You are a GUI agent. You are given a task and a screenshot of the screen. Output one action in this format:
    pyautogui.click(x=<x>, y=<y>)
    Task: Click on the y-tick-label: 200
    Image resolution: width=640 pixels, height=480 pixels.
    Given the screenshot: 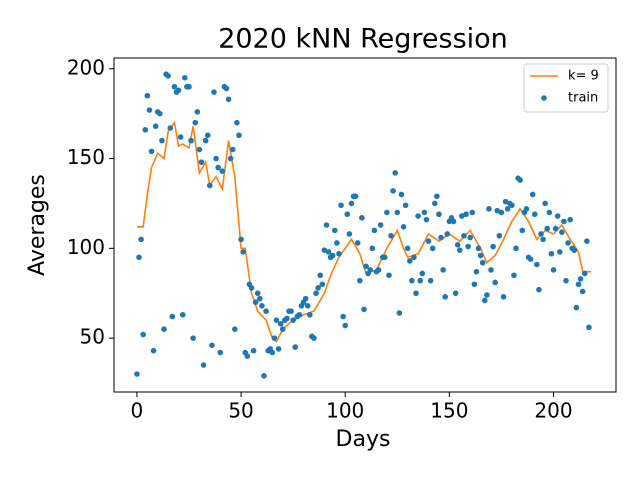 What is the action you would take?
    pyautogui.click(x=86, y=67)
    